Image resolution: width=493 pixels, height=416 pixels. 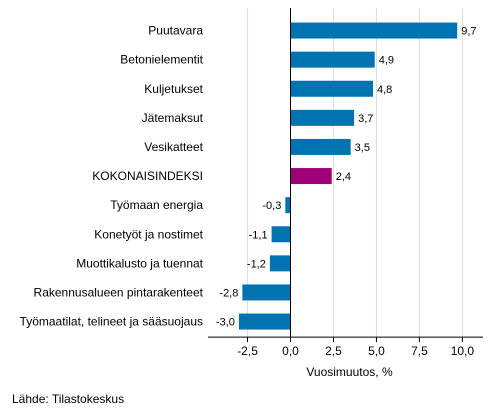 What do you see at coordinates (362, 148) in the screenshot?
I see `value-label: 3,5` at bounding box center [362, 148].